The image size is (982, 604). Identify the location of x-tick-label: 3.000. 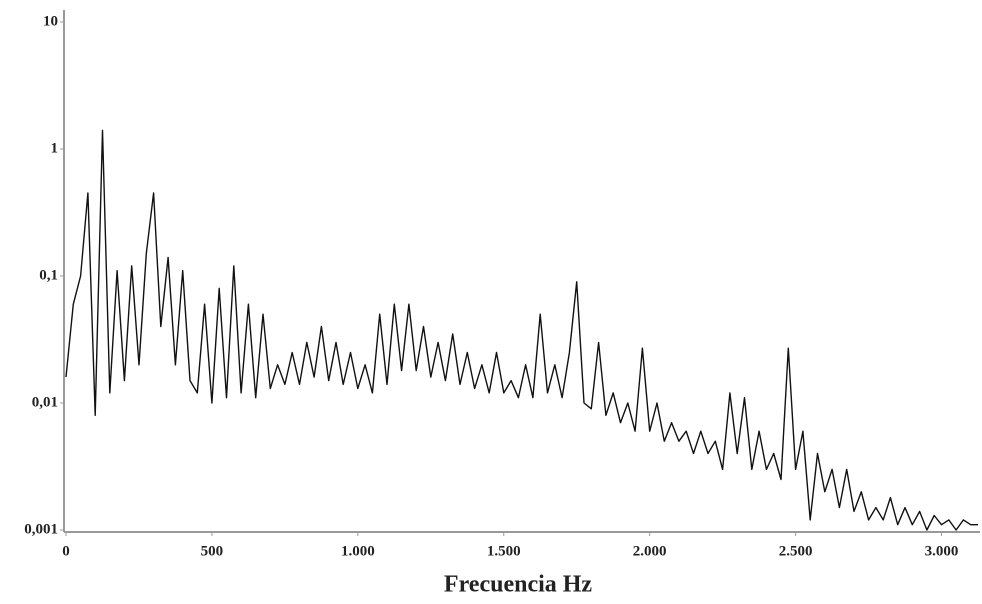
(942, 551).